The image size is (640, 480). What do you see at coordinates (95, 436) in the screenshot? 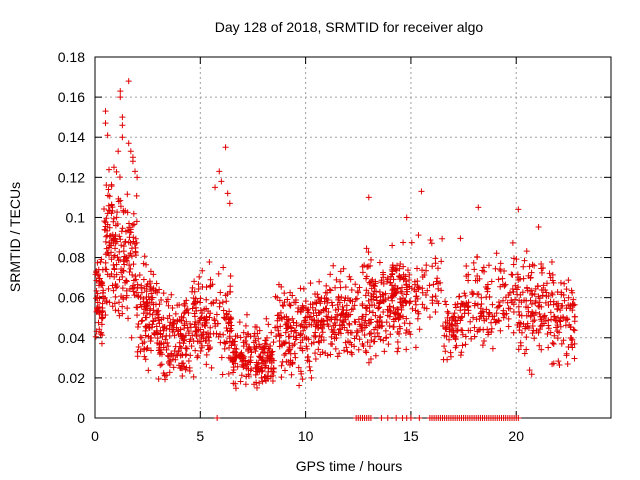
I see `x-tick-label: 0` at bounding box center [95, 436].